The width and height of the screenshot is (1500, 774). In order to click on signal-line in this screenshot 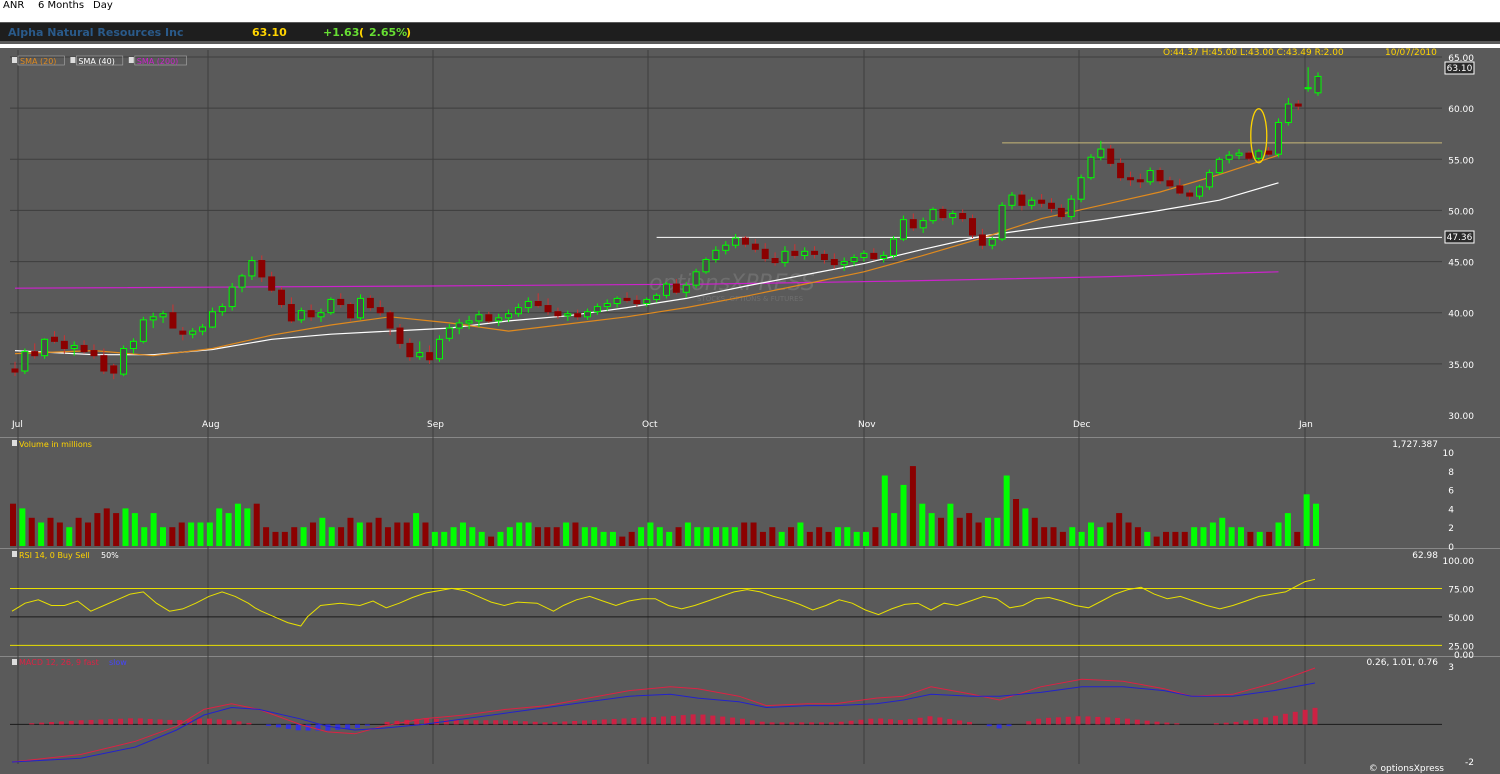, I will do `click(663, 722)`.